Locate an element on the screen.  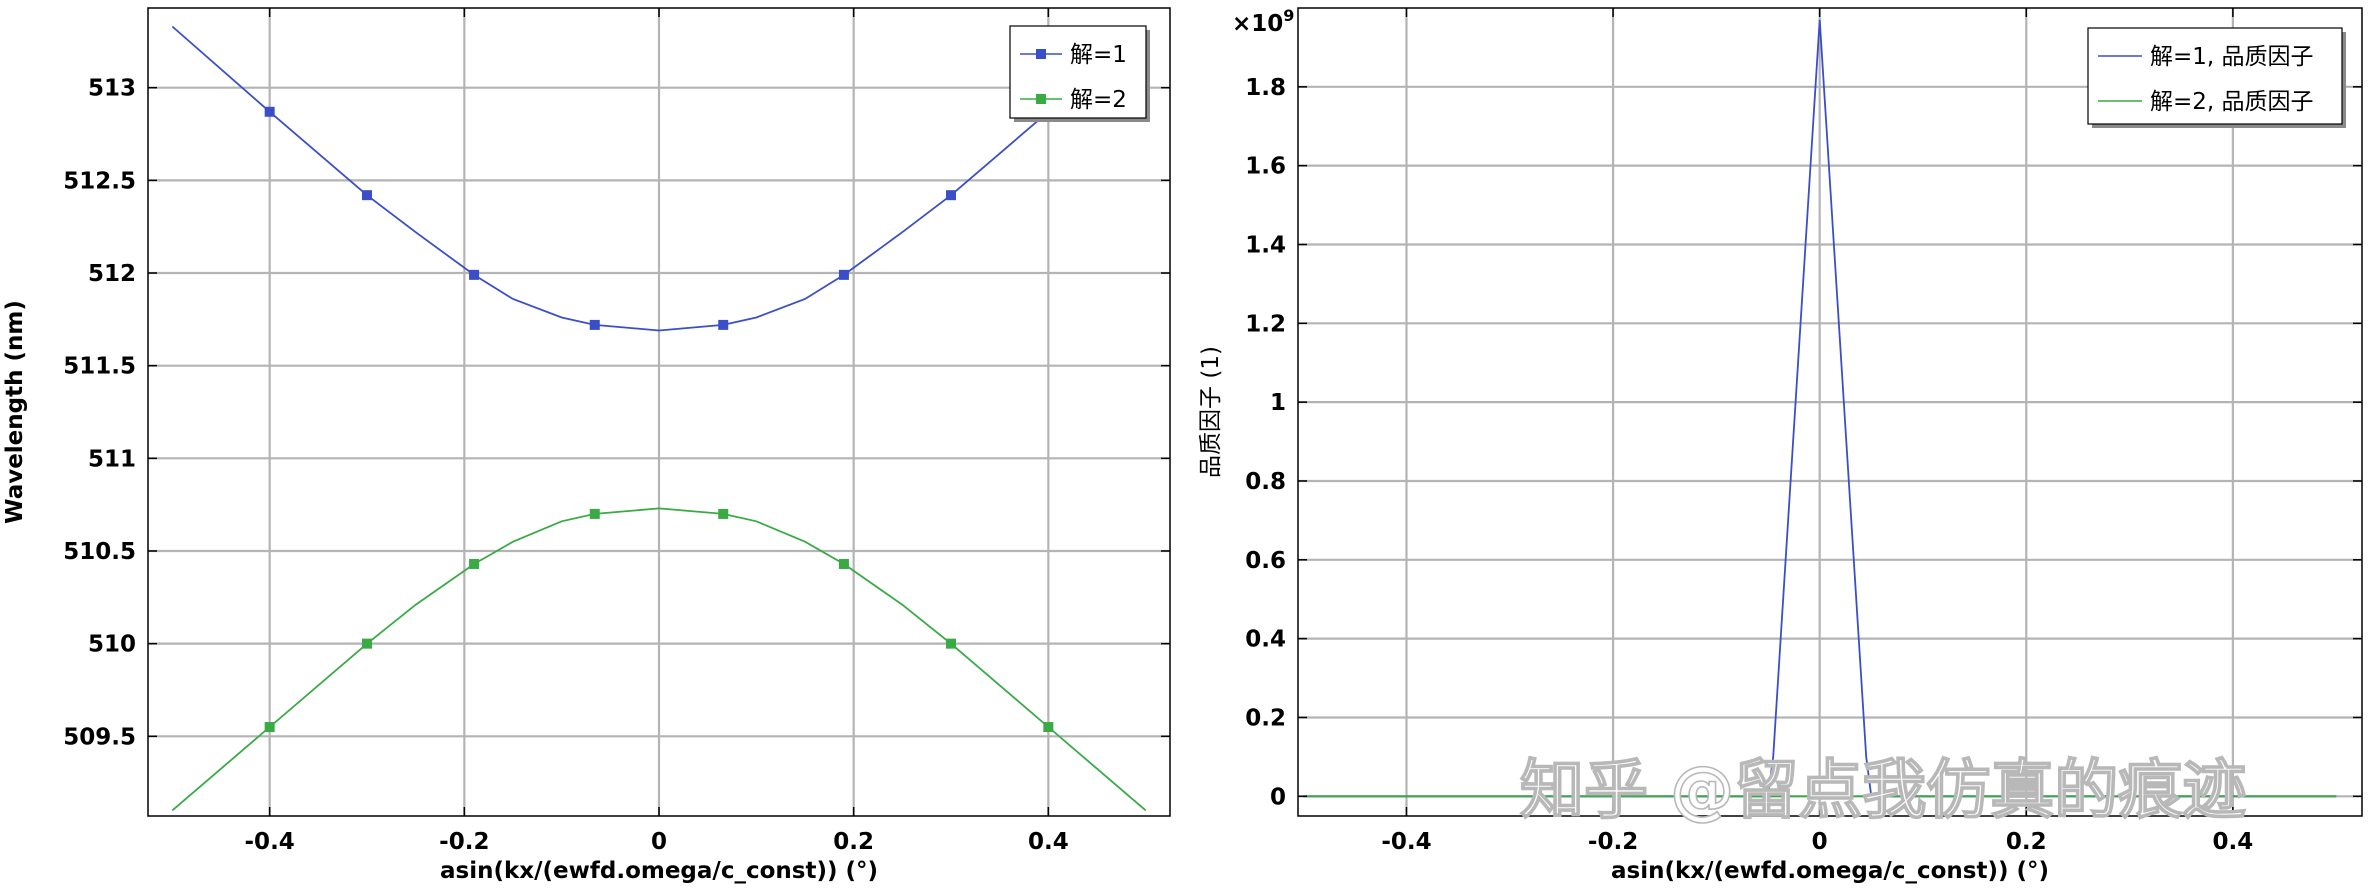
y-tick-label: 509.5 is located at coordinates (99, 737).